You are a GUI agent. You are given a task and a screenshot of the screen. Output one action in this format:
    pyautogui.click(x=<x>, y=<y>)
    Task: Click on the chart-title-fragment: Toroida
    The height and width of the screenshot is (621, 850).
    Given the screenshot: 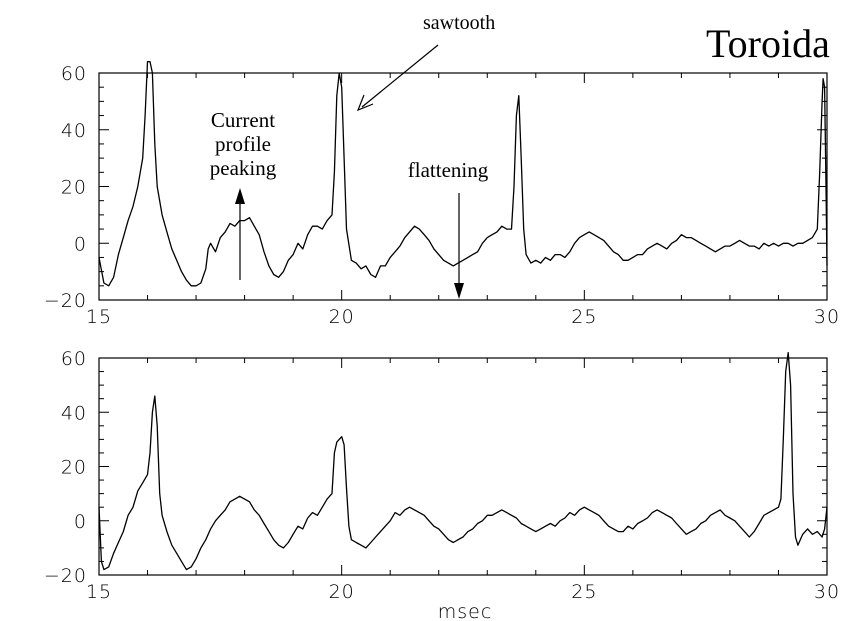 What is the action you would take?
    pyautogui.click(x=768, y=43)
    